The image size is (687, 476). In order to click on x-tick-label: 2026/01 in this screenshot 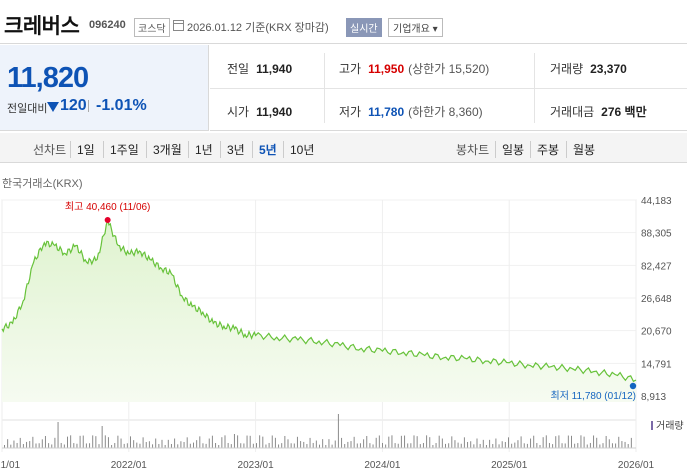, I will do `click(636, 465)`.